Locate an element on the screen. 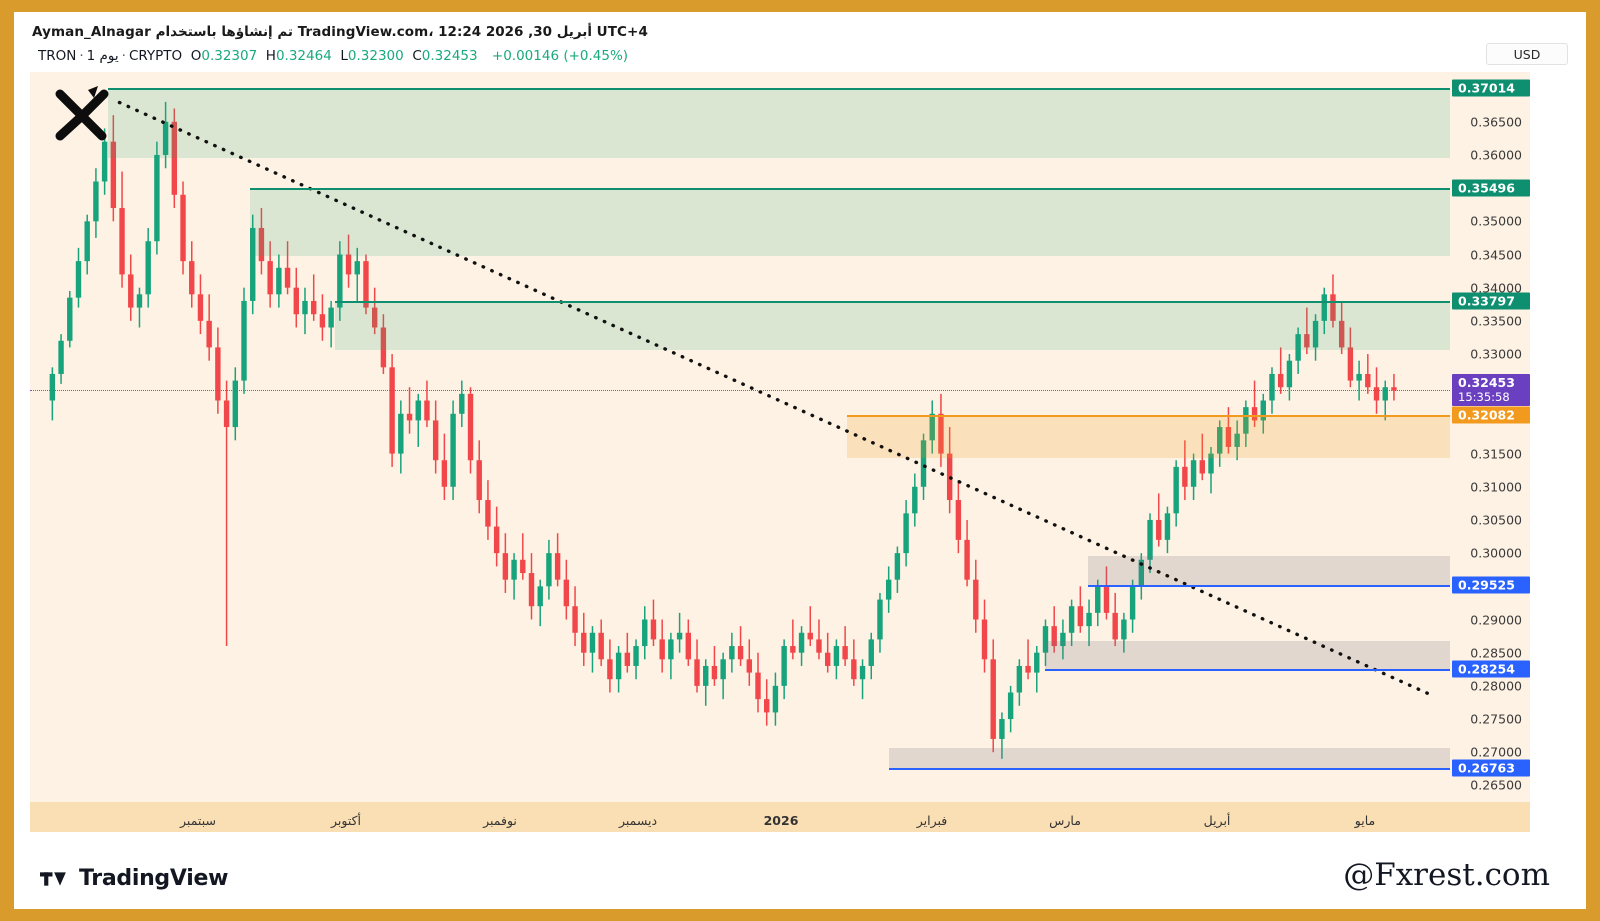 The image size is (1600, 921). time-tick: 2026 is located at coordinates (781, 820).